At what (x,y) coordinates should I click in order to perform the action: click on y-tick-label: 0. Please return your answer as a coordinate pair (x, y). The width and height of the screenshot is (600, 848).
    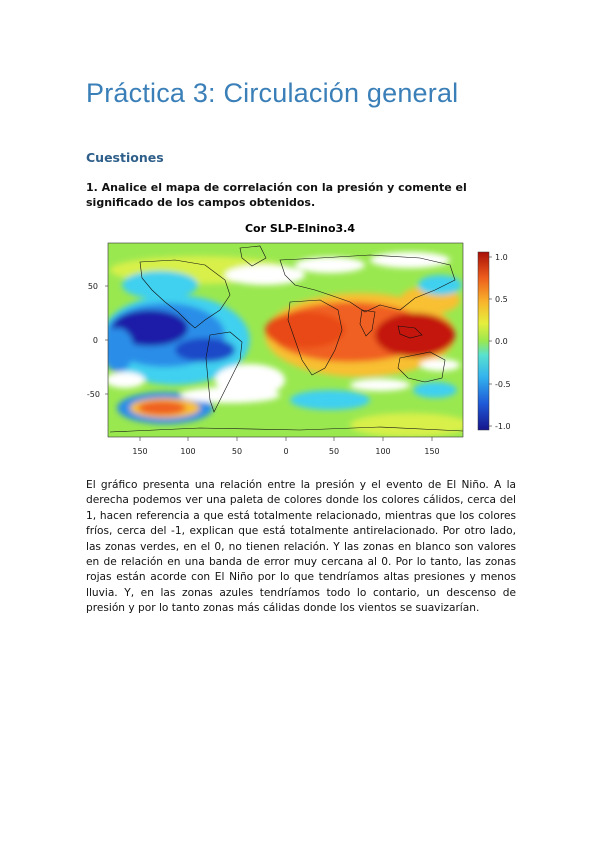
    Looking at the image, I should click on (95, 340).